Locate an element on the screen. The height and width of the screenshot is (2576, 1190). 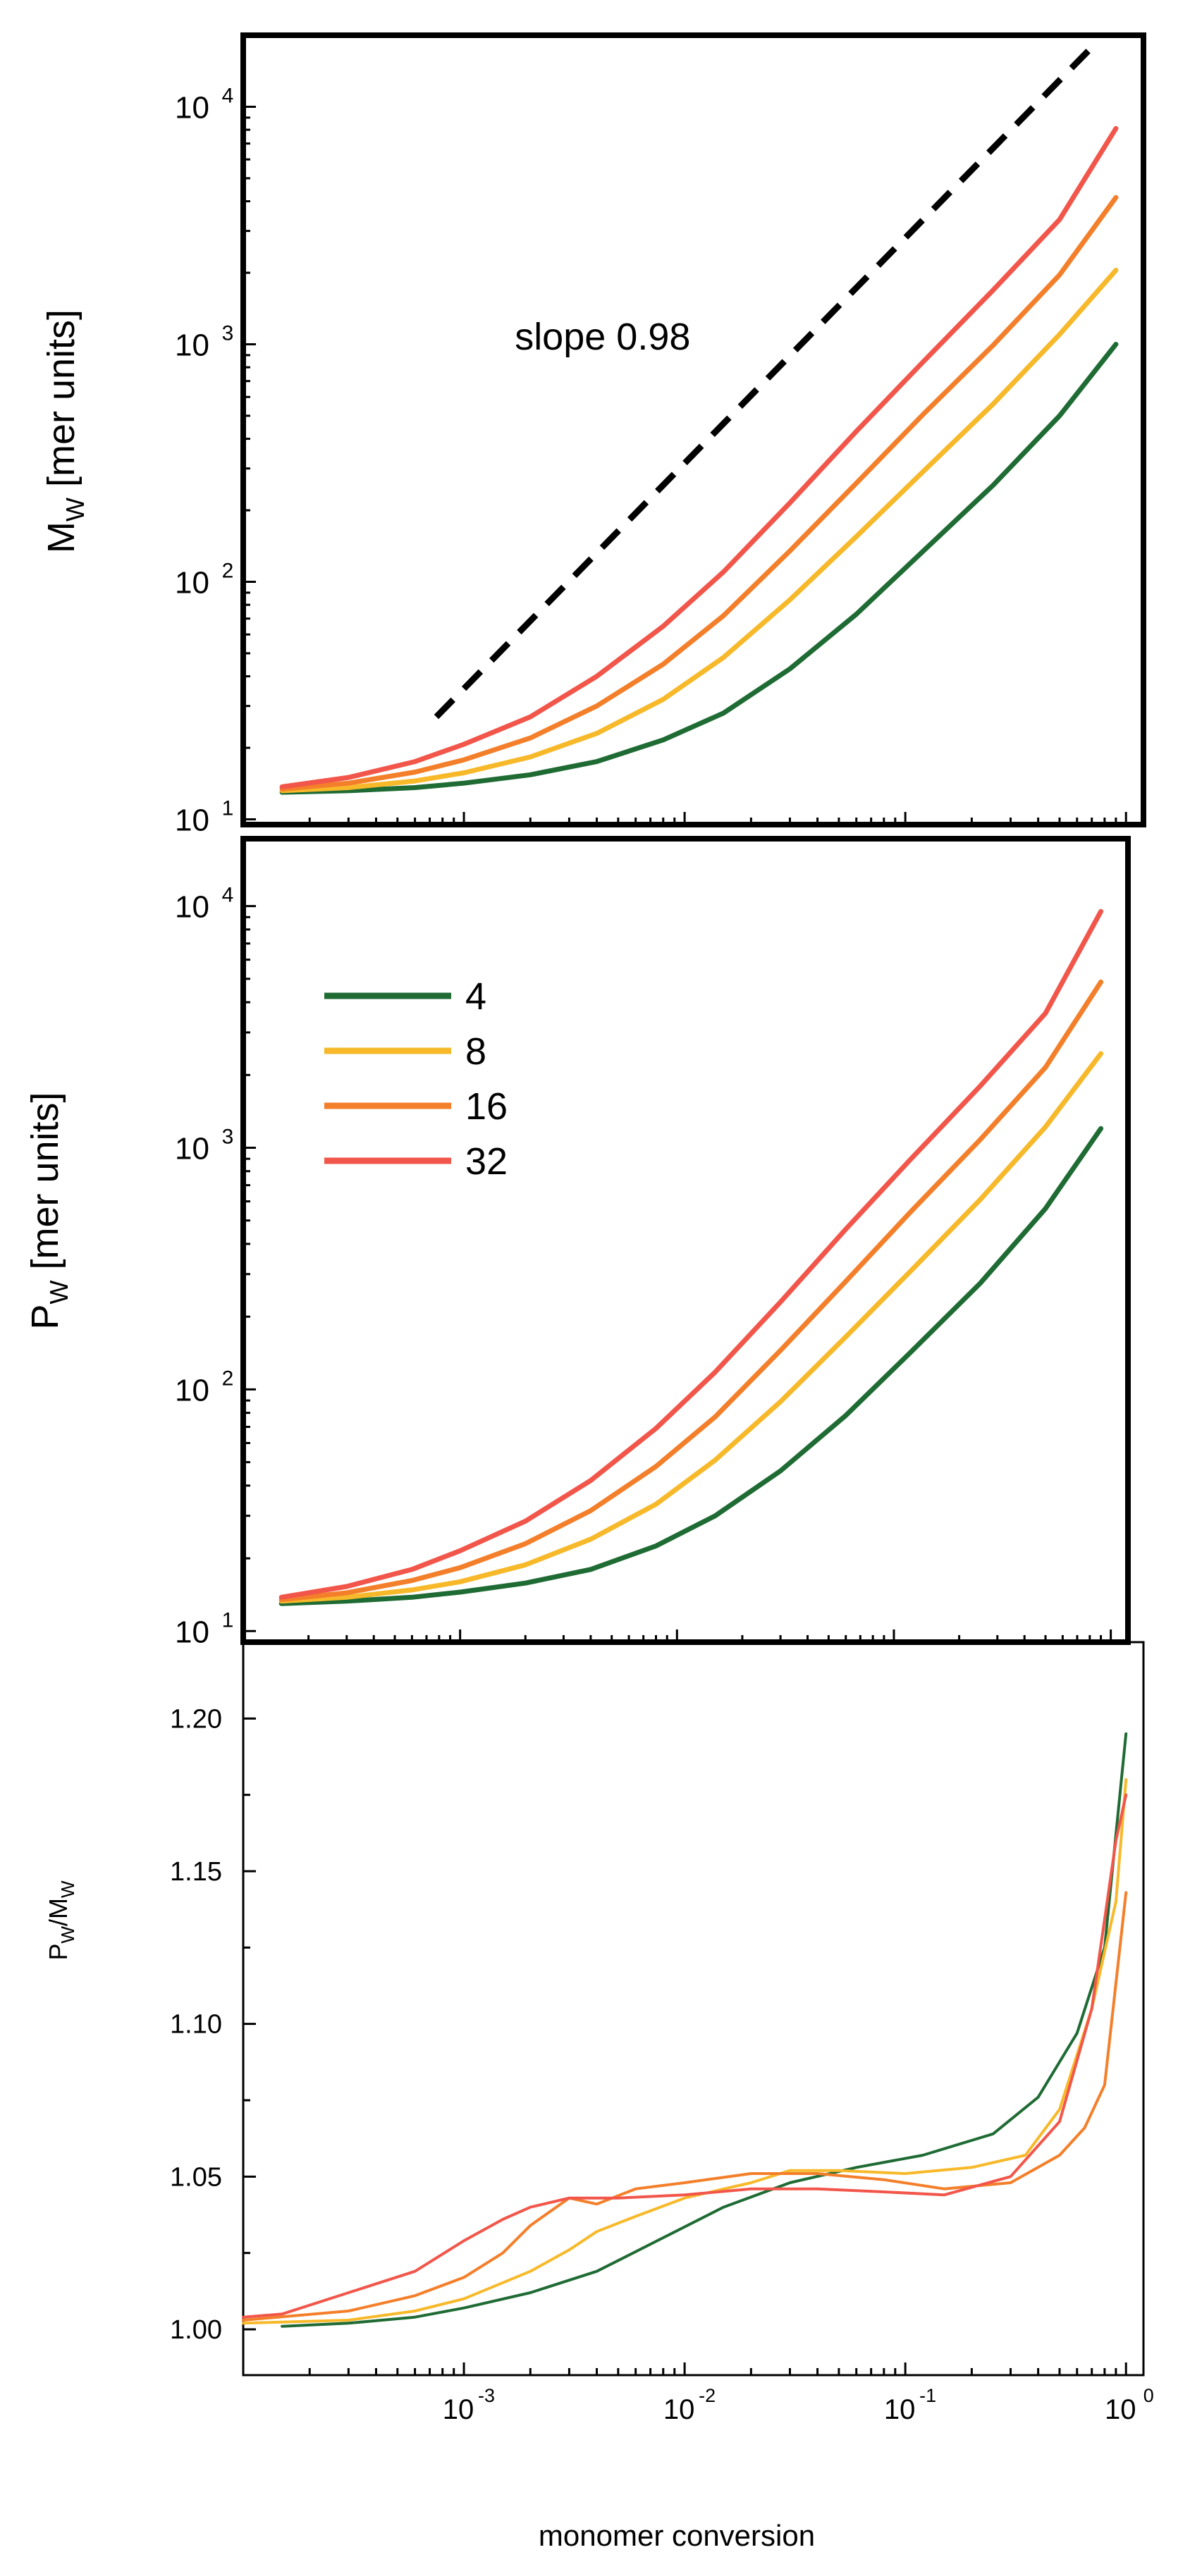
legend: 4 8 16 32 is located at coordinates (416, 1079).